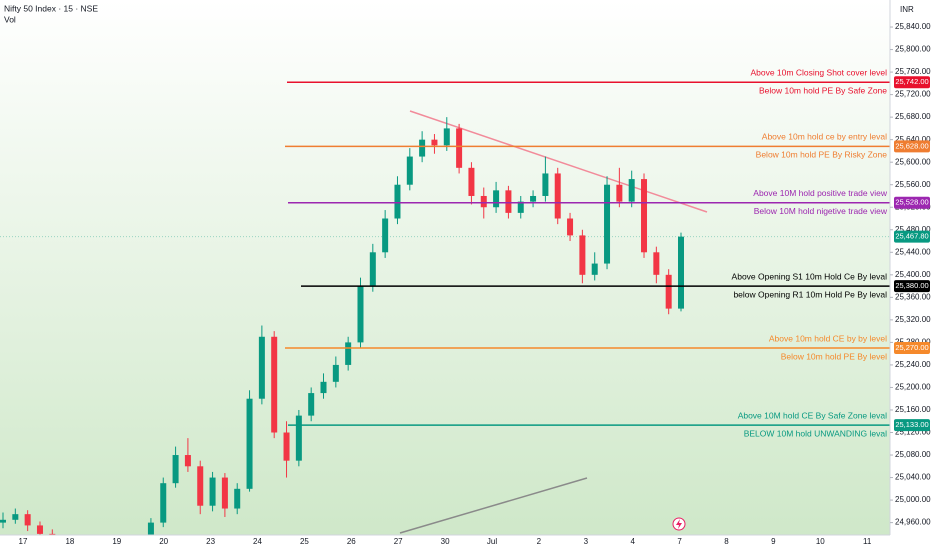  What do you see at coordinates (820, 541) in the screenshot?
I see `x-tick-label: 10` at bounding box center [820, 541].